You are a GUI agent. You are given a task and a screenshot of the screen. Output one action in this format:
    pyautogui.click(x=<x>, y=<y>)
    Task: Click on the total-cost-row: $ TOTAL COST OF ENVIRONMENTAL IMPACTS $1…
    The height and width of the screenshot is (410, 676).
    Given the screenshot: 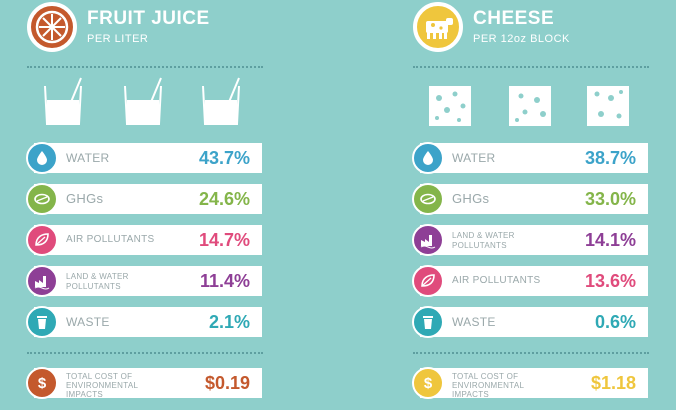 What is the action you would take?
    pyautogui.click(x=530, y=383)
    